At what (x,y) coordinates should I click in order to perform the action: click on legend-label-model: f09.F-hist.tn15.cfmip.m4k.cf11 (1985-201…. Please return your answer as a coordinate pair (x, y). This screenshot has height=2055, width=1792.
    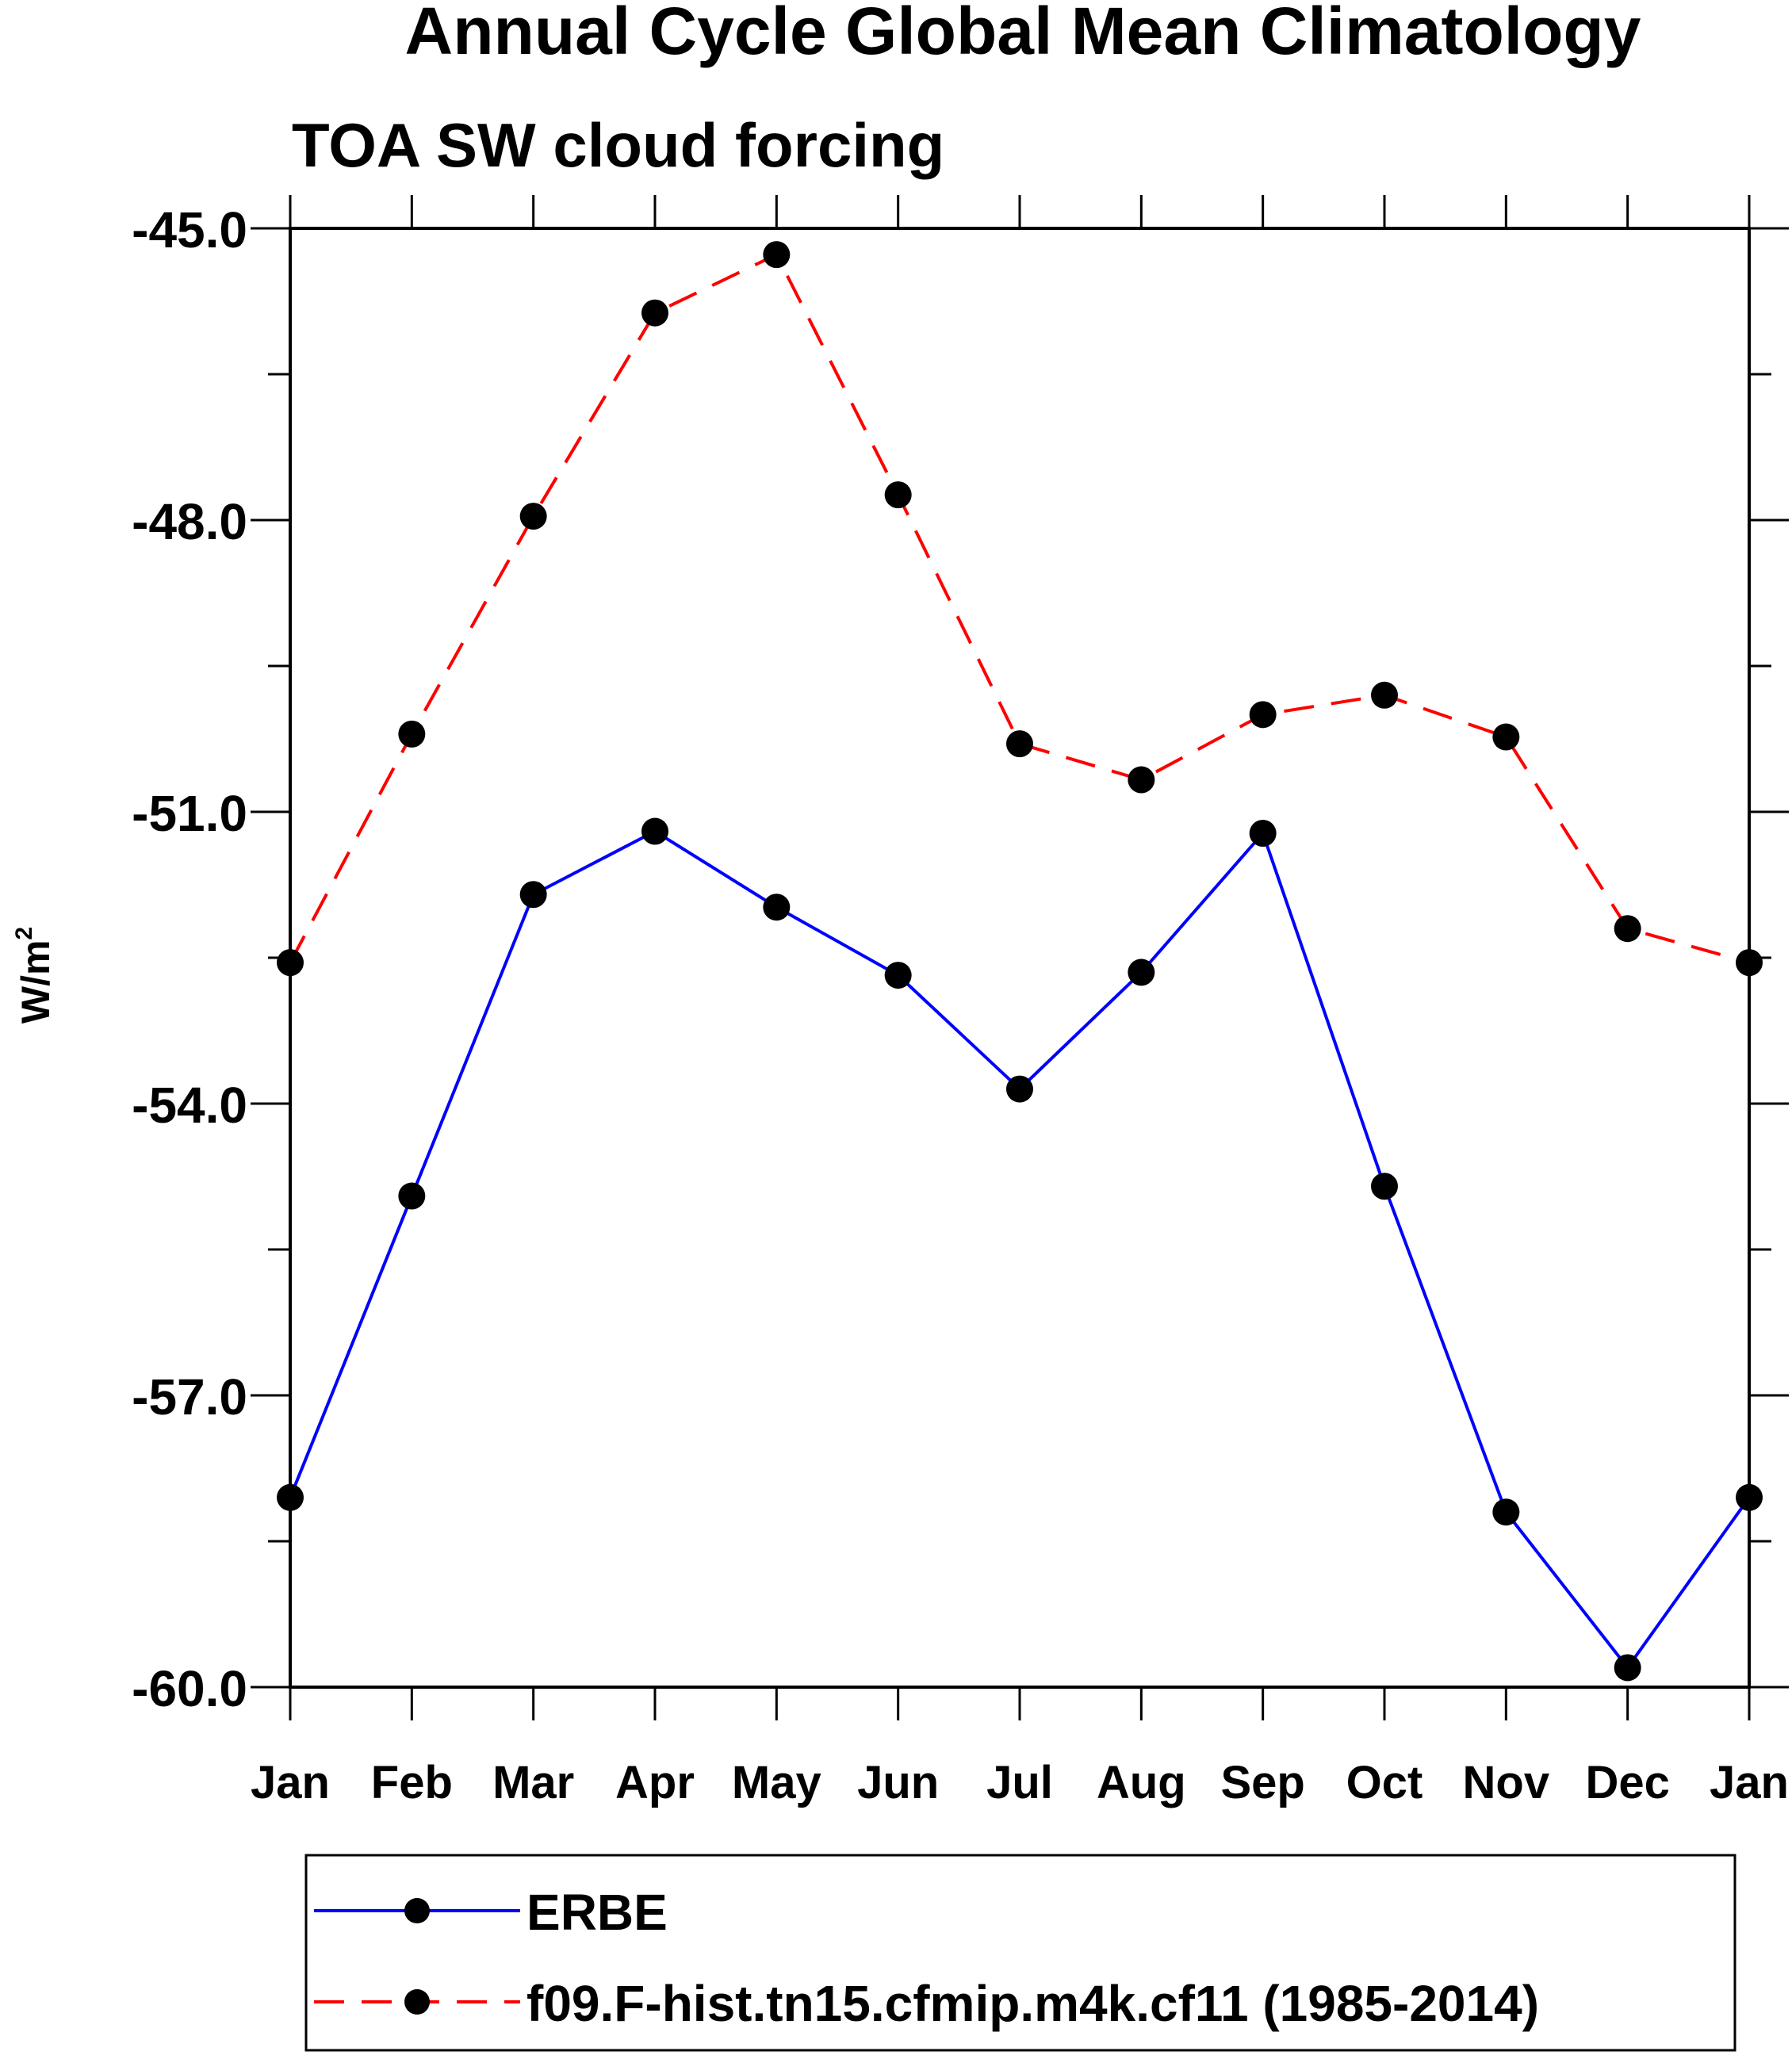
    Looking at the image, I should click on (1032, 2003).